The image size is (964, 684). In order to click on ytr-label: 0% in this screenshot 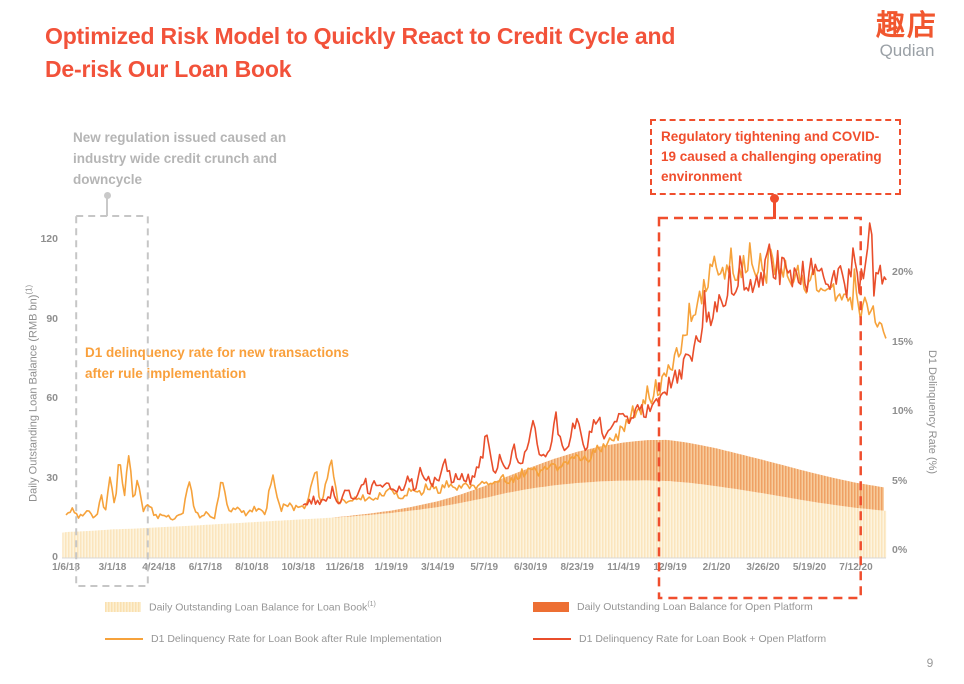, I will do `click(900, 550)`.